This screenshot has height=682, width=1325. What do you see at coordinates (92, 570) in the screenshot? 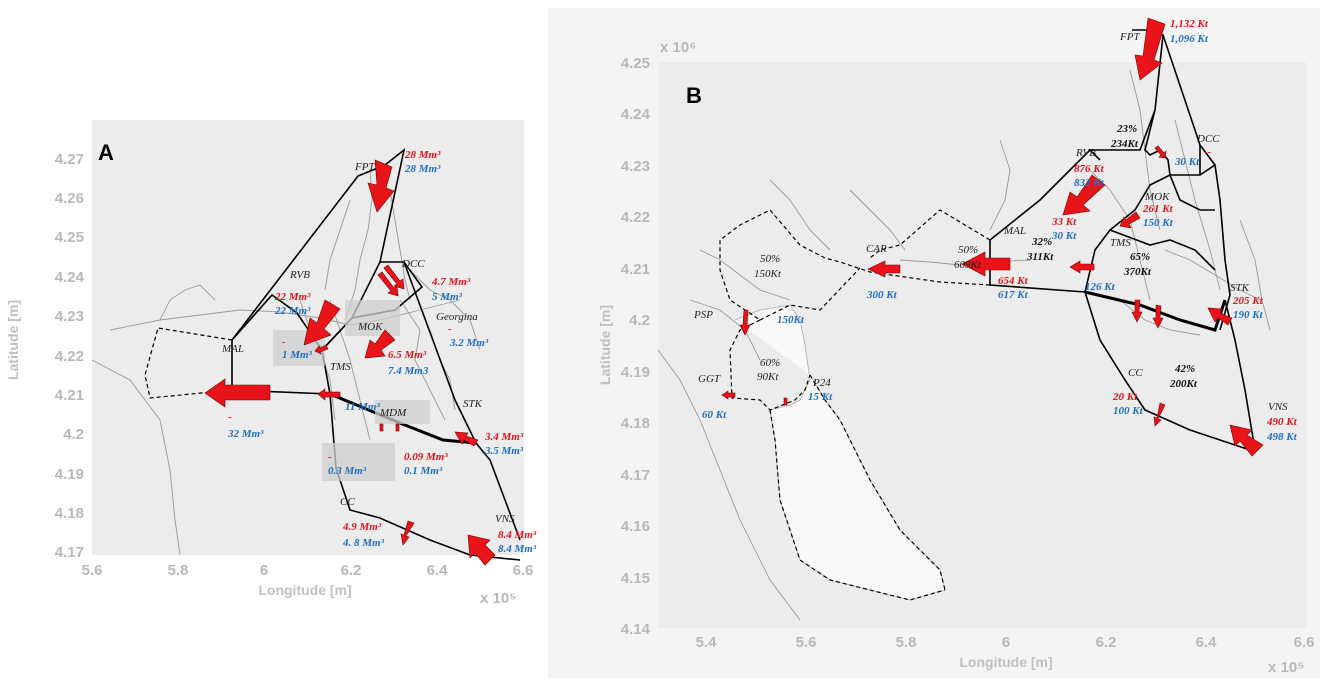
I see `xtick-a-0: 5.6` at bounding box center [92, 570].